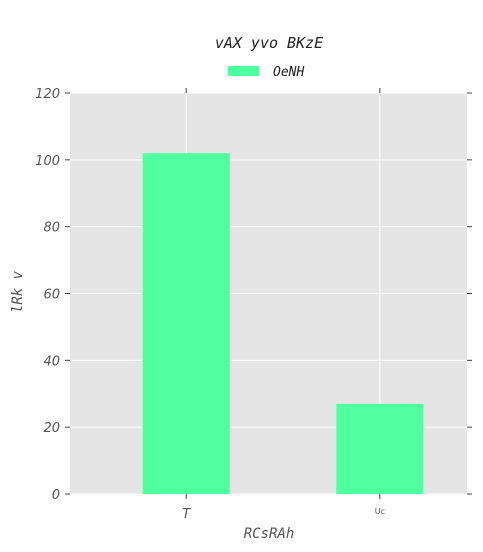 The image size is (483, 552). I want to click on y-tick-label: 100, so click(47, 161).